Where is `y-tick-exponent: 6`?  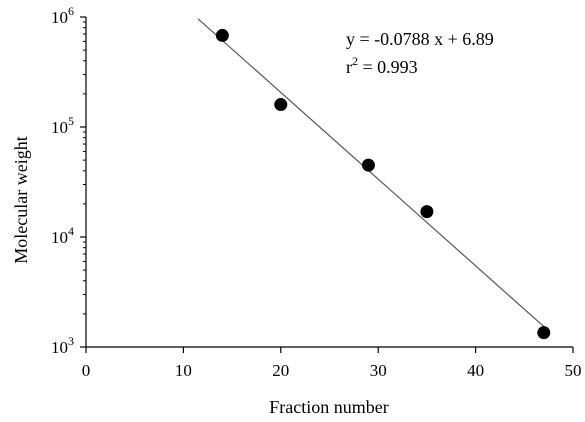
y-tick-exponent: 6 is located at coordinates (71, 11).